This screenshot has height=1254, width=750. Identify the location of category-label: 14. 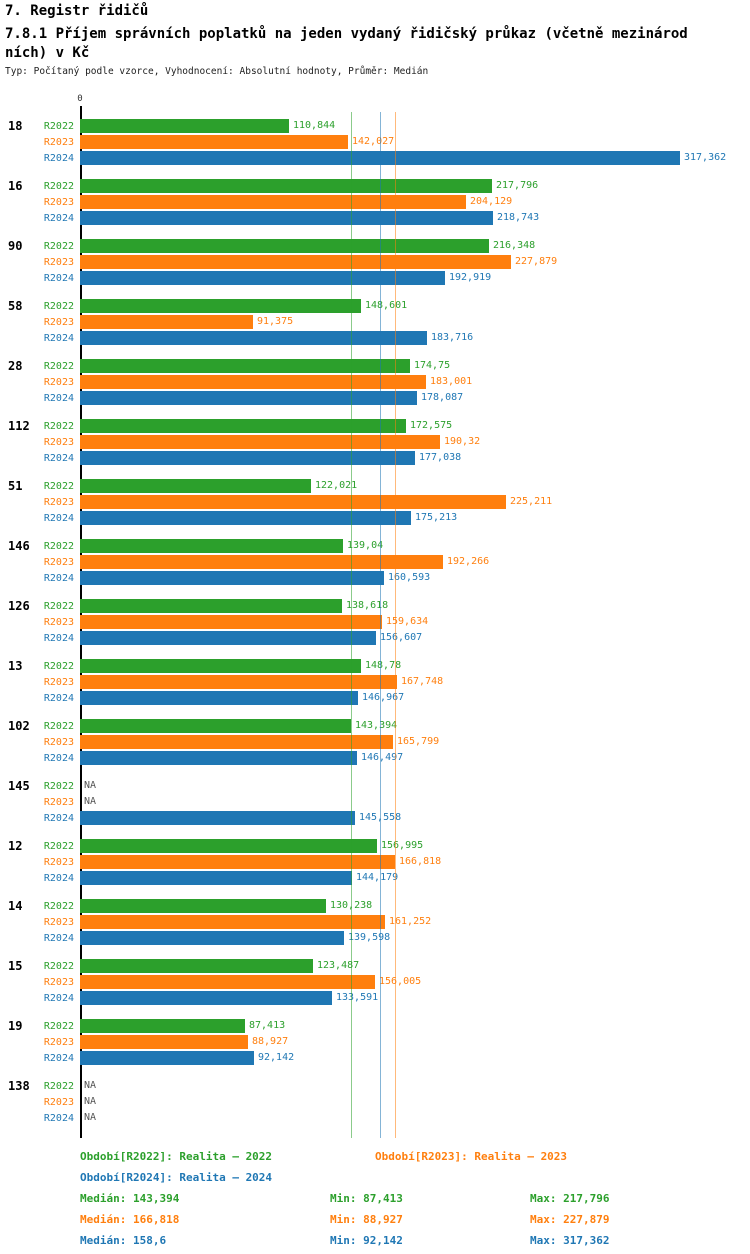
(15, 906).